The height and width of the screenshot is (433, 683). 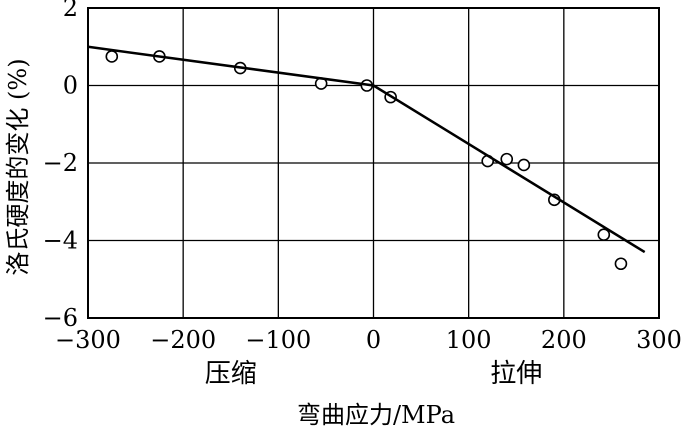 I want to click on x-tick-label: −300, so click(x=88, y=340).